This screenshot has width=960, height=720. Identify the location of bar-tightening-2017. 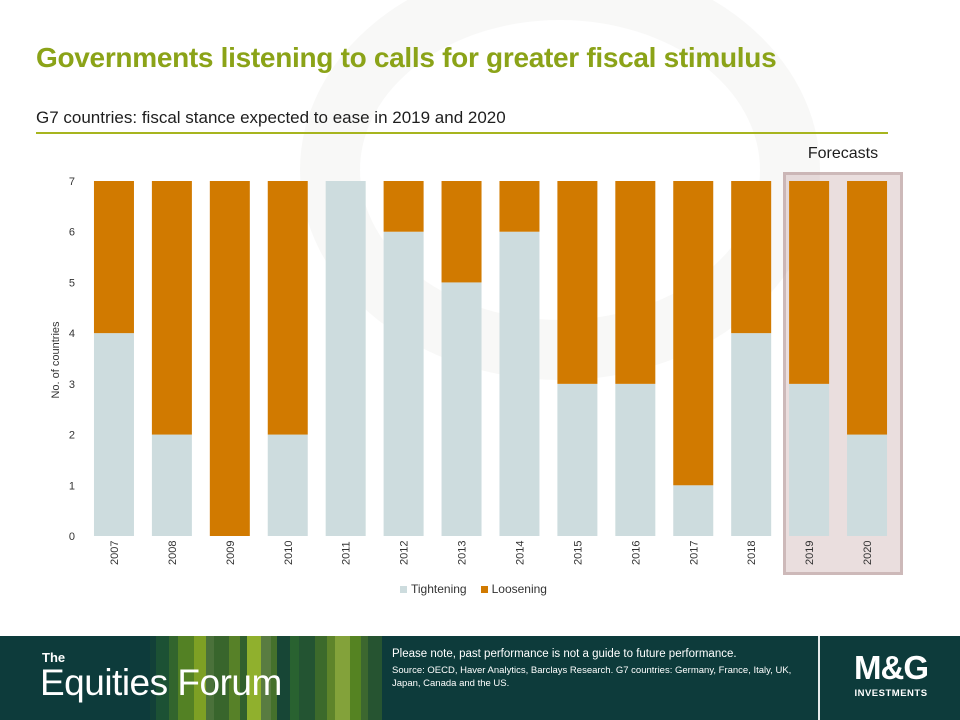
(693, 510).